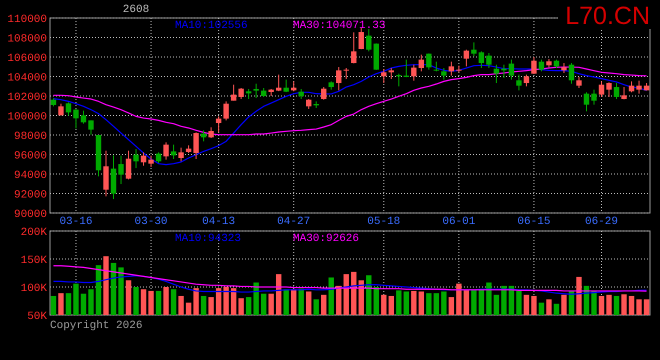 This screenshot has width=660, height=360. Describe the element at coordinates (27, 78) in the screenshot. I see `y-tick-label: 104000` at that location.